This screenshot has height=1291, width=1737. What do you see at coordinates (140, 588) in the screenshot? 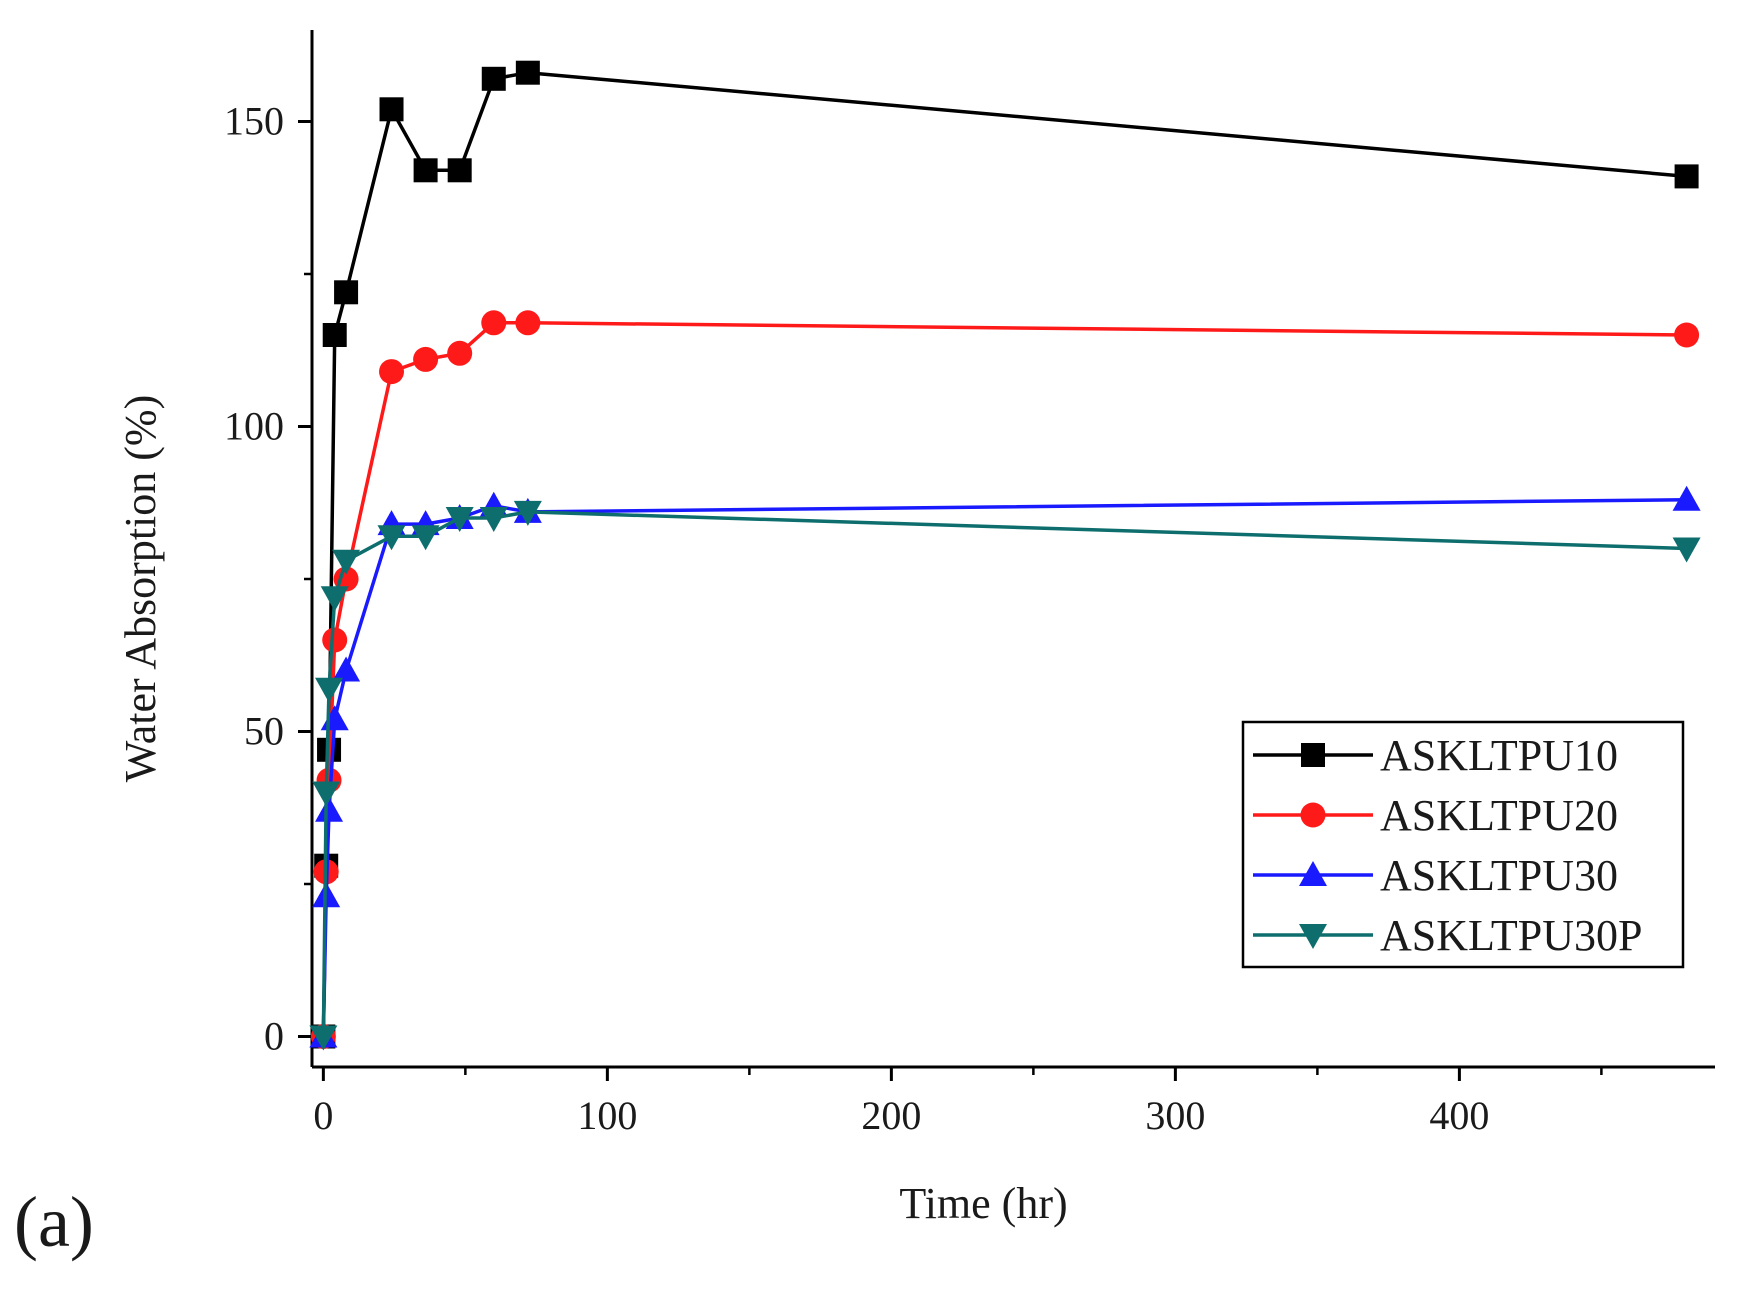
I see `y-axis-title: Water Absorption (%)` at bounding box center [140, 588].